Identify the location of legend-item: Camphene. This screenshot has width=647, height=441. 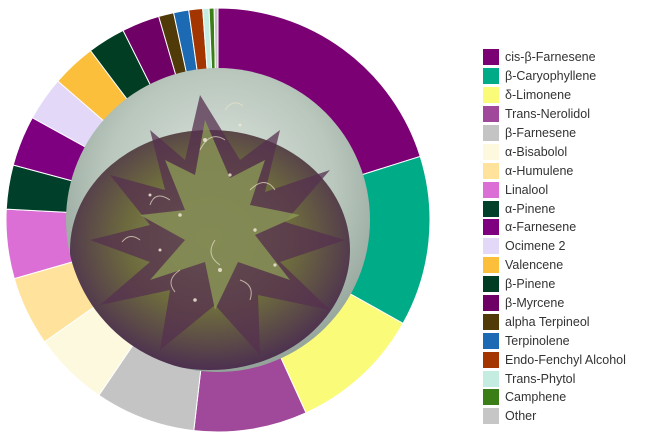
(554, 397).